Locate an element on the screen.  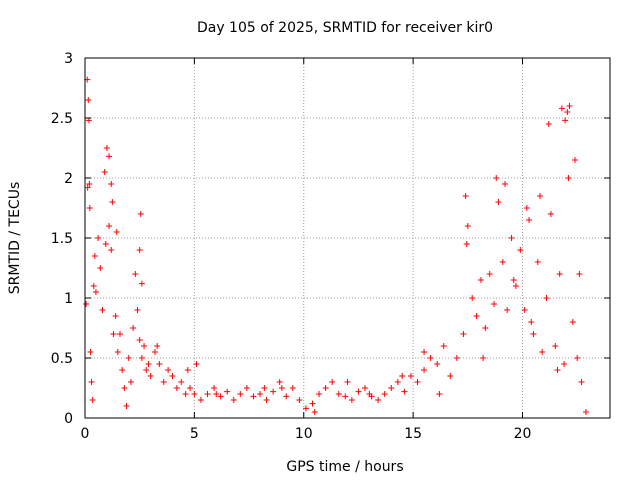
y-tick-label: 2 is located at coordinates (68, 179).